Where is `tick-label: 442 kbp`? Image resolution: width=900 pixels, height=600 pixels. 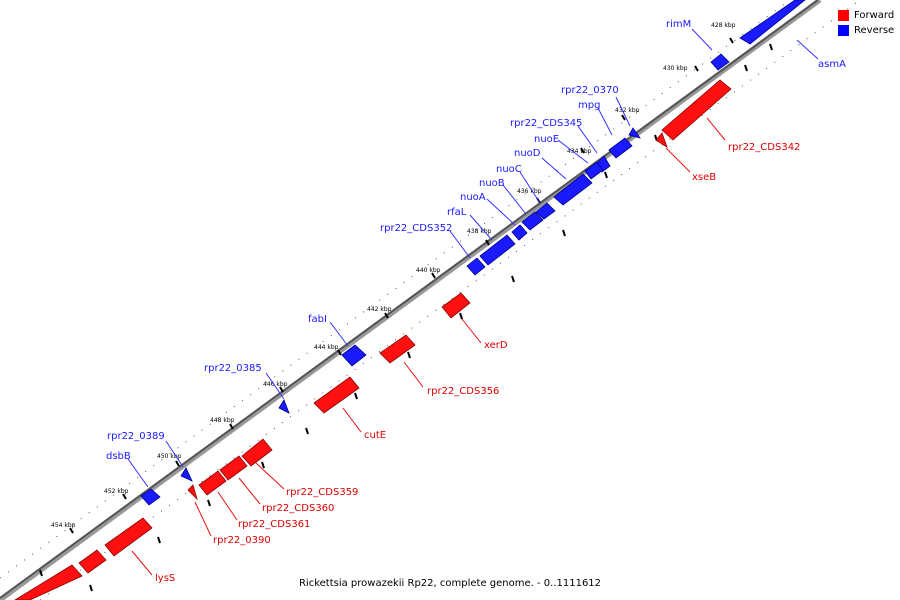 tick-label: 442 kbp is located at coordinates (379, 309).